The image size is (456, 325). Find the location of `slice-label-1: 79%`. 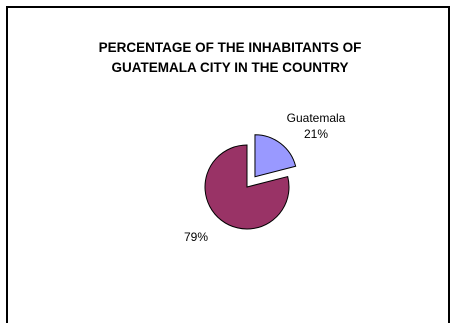

slice-label-1: 79% is located at coordinates (196, 237).